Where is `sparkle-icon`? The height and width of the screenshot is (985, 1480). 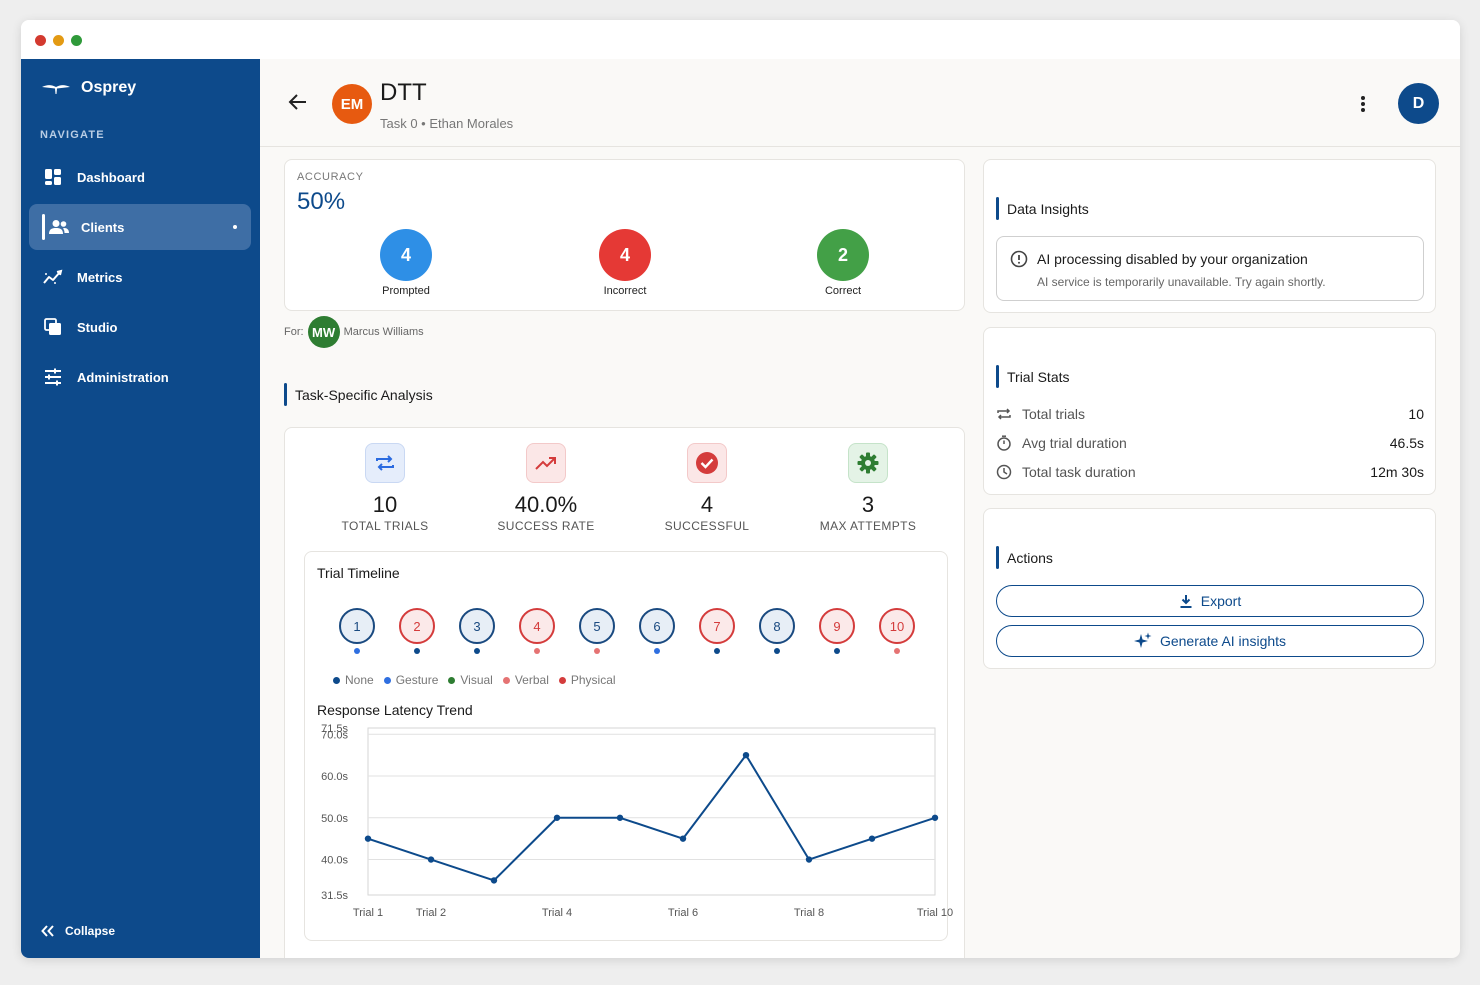
sparkle-icon is located at coordinates (1142, 640).